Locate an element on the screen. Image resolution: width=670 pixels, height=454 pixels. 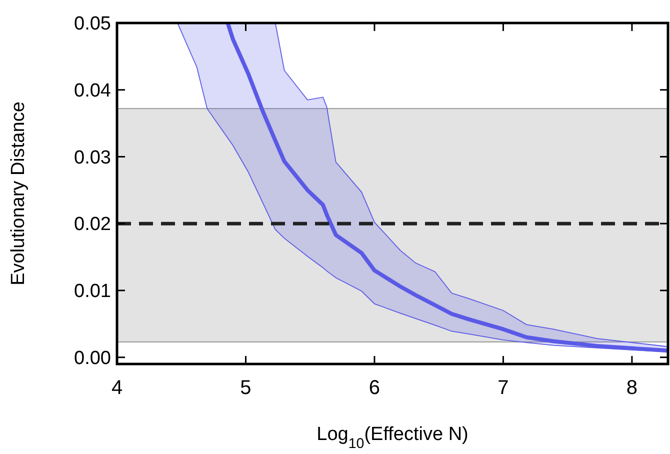
y-tick-label: 0.05 is located at coordinates (92, 24).